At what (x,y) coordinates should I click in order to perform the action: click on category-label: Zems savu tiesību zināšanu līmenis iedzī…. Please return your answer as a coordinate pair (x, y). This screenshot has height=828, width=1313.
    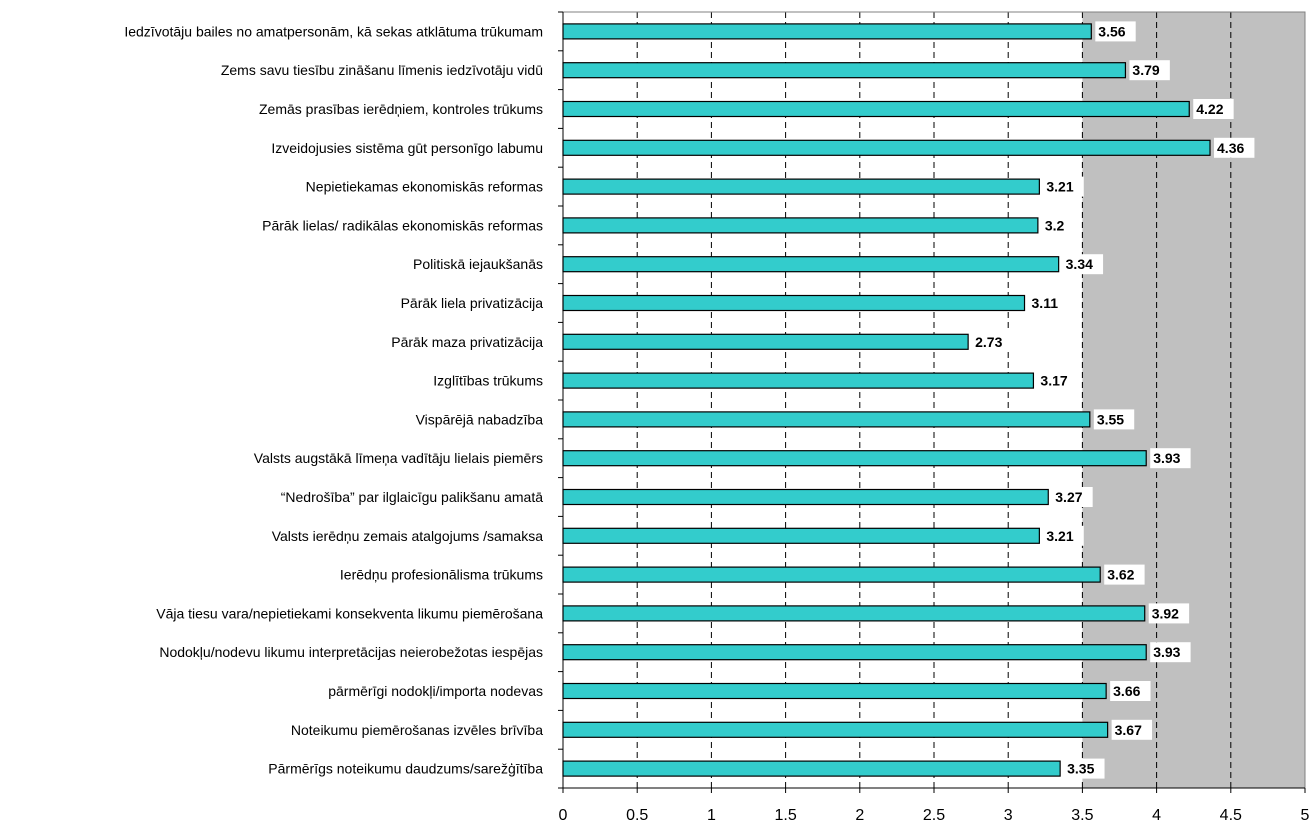
    Looking at the image, I should click on (382, 70).